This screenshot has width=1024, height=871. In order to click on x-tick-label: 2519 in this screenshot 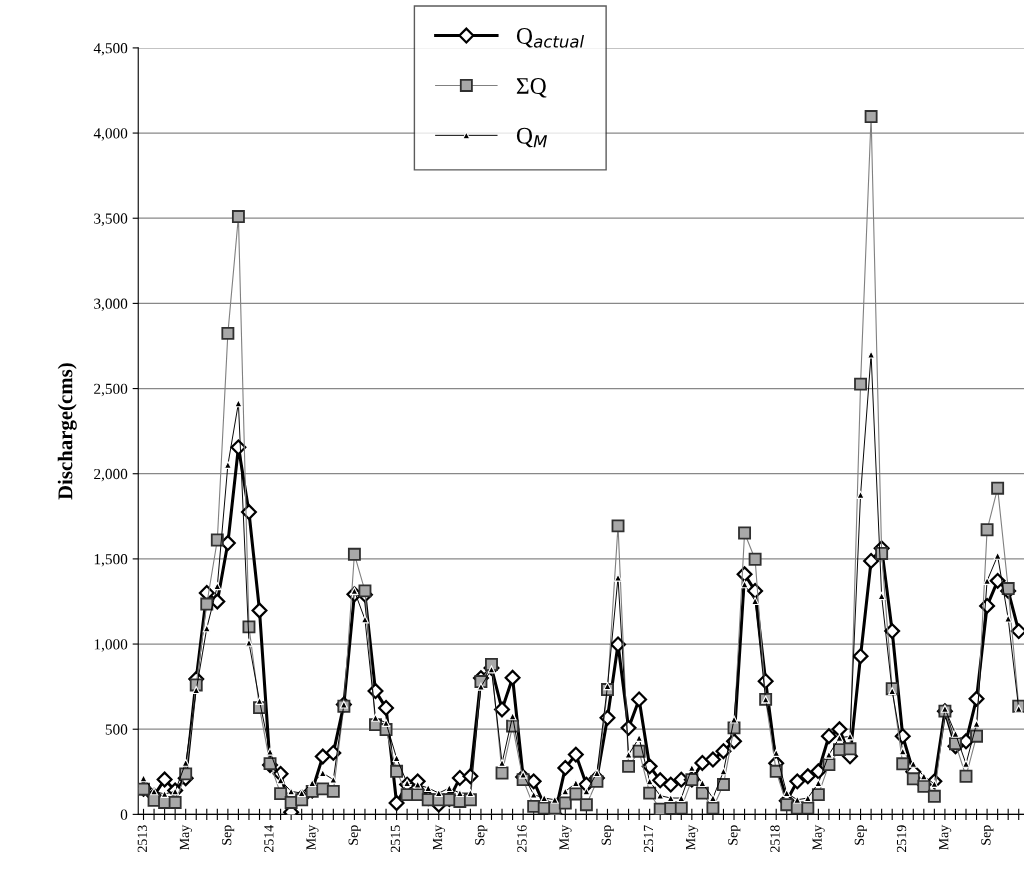, I will do `click(901, 838)`.